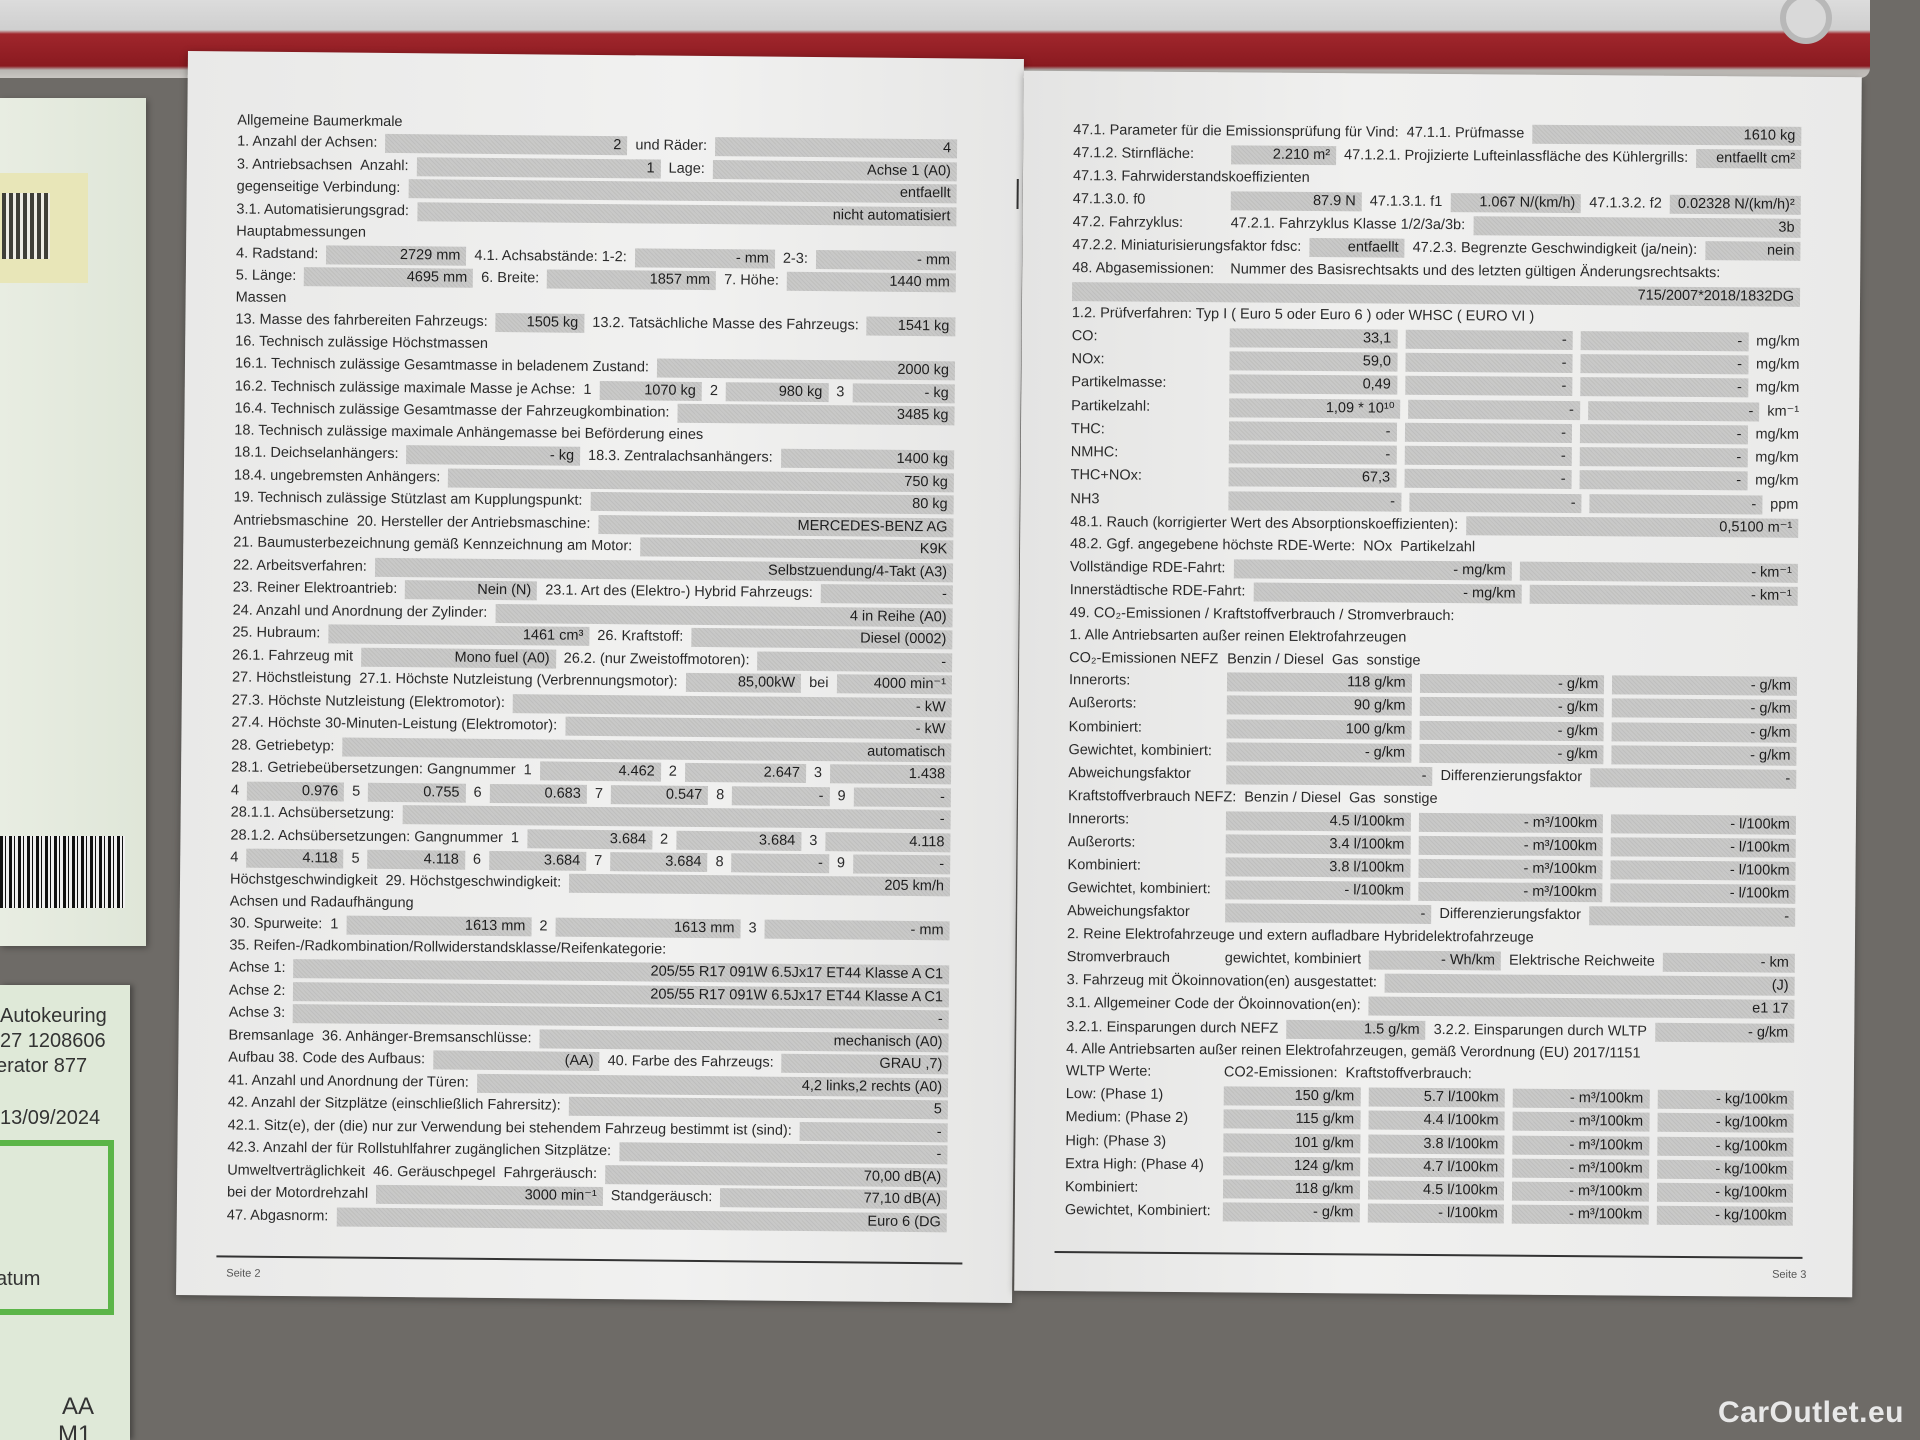 The height and width of the screenshot is (1440, 1920). Describe the element at coordinates (797, 548) in the screenshot. I see `field-value: K9K` at that location.